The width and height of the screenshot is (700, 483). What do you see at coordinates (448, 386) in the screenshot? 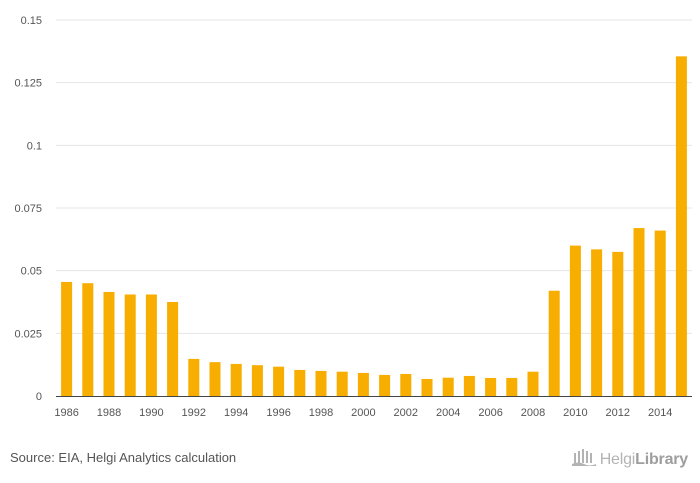
I see `bar-2004` at bounding box center [448, 386].